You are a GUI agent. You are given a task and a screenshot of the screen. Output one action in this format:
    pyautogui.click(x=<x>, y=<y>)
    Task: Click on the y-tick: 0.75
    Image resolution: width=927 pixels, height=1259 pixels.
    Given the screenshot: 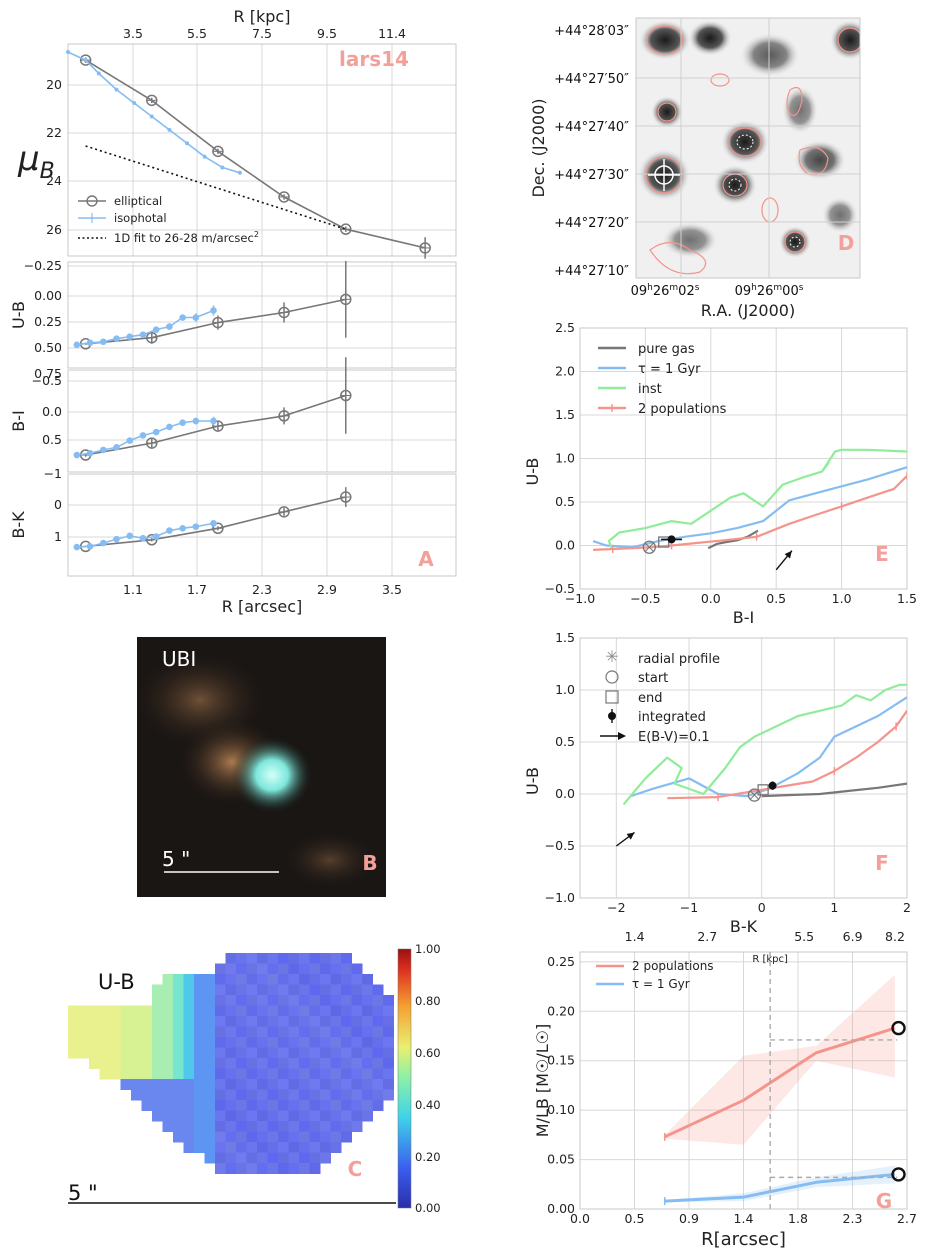 What is the action you would take?
    pyautogui.click(x=48, y=373)
    